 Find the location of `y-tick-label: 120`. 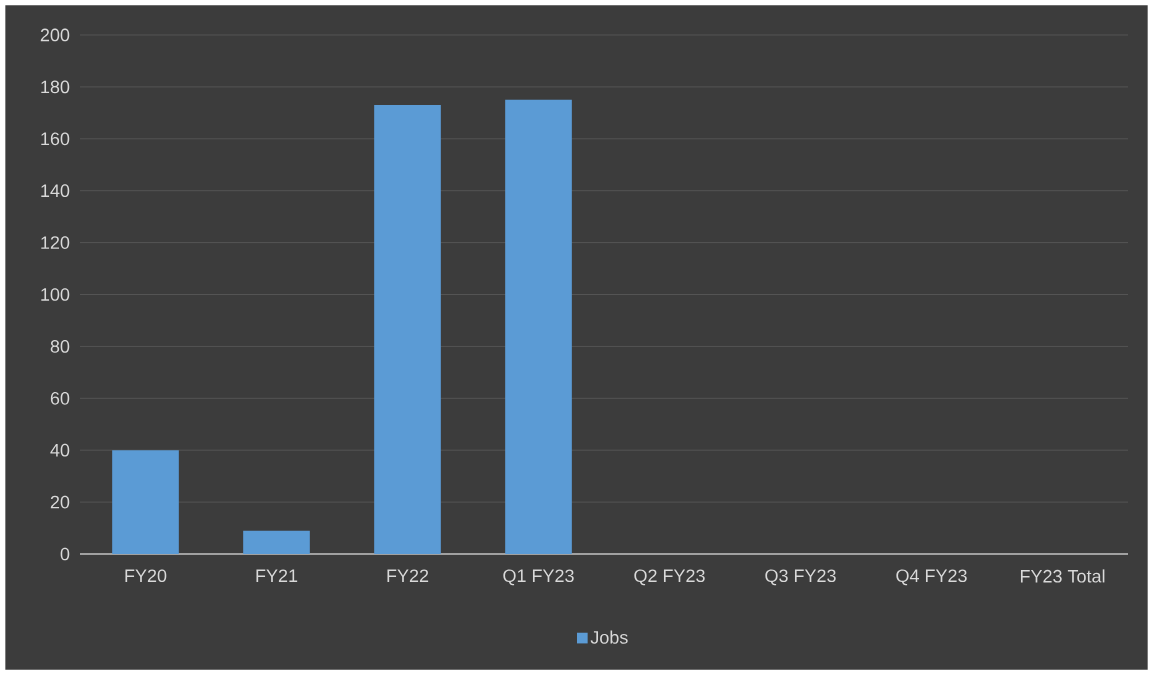

y-tick-label: 120 is located at coordinates (55, 242).